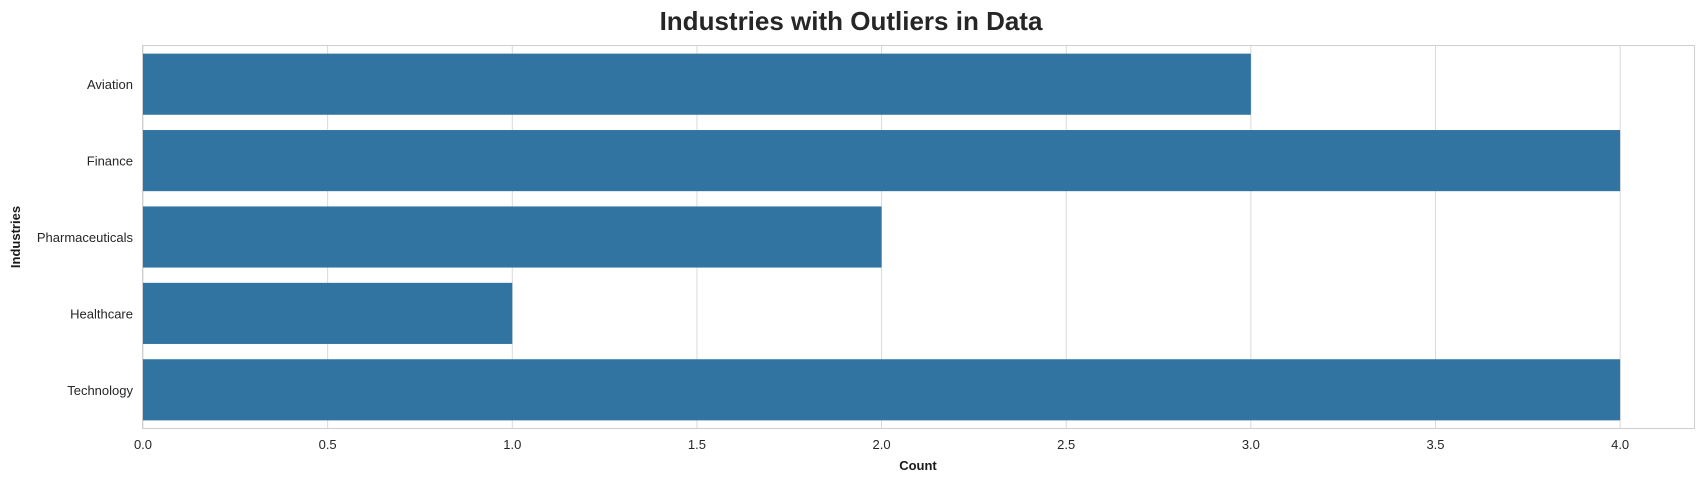 This screenshot has height=482, width=1702. What do you see at coordinates (15, 237) in the screenshot?
I see `y-axis-label: Industries` at bounding box center [15, 237].